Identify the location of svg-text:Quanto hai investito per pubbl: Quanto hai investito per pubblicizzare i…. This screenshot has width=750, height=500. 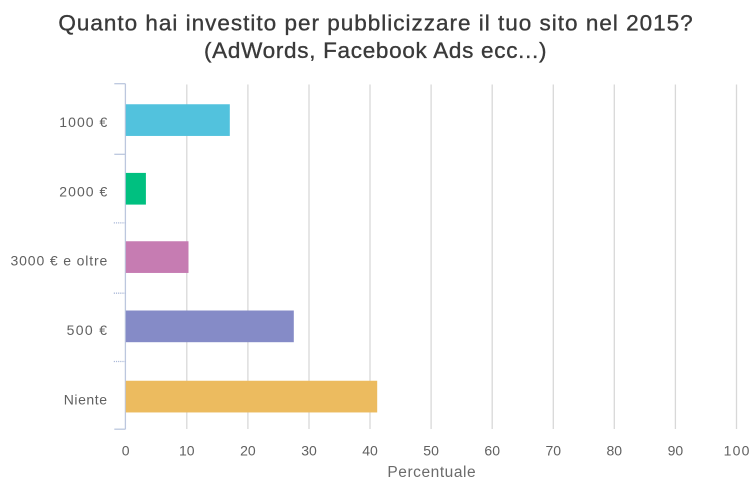
(375, 22).